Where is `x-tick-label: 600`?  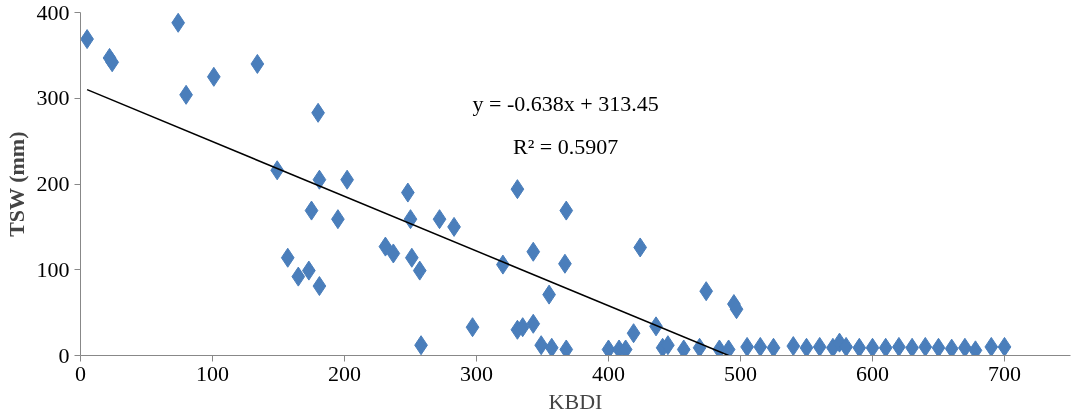
x-tick-label: 600 is located at coordinates (872, 373).